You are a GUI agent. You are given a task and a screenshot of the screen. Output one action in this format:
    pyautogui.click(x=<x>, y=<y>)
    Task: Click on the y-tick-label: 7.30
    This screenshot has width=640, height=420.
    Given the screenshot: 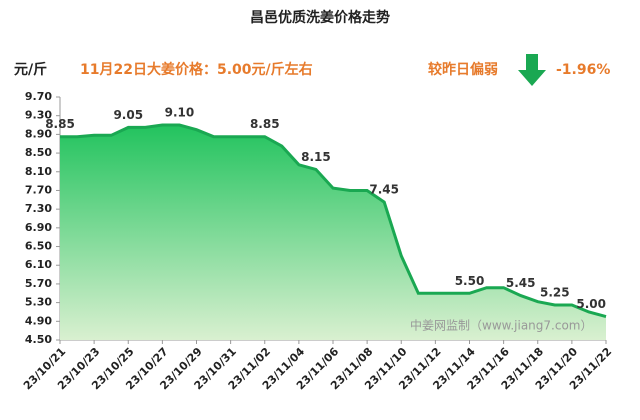 What is the action you would take?
    pyautogui.click(x=38, y=208)
    